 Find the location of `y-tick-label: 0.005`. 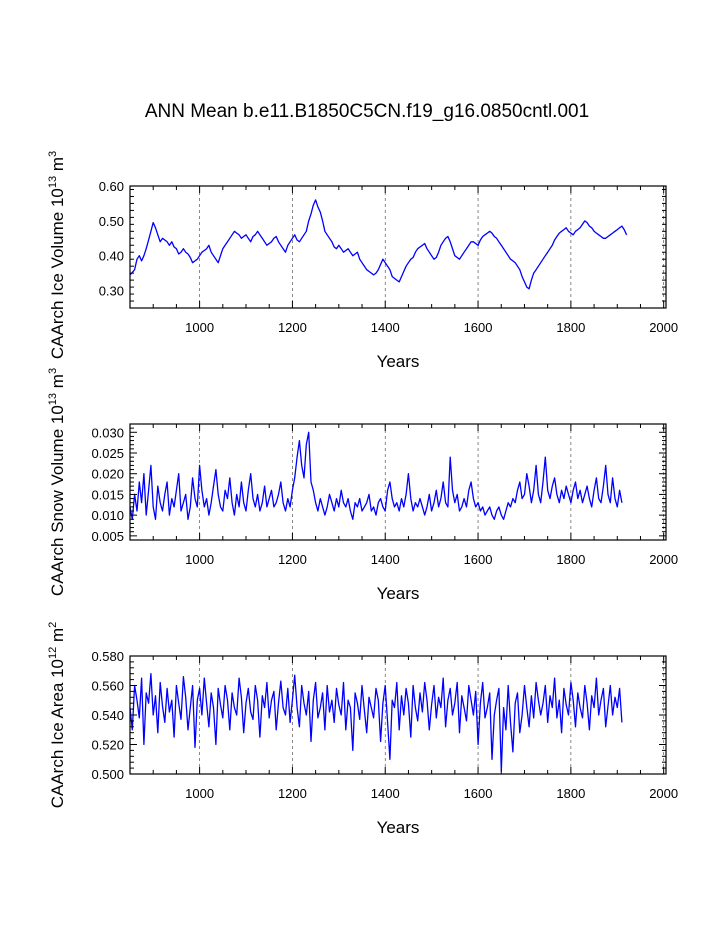

y-tick-label: 0.005 is located at coordinates (107, 536).